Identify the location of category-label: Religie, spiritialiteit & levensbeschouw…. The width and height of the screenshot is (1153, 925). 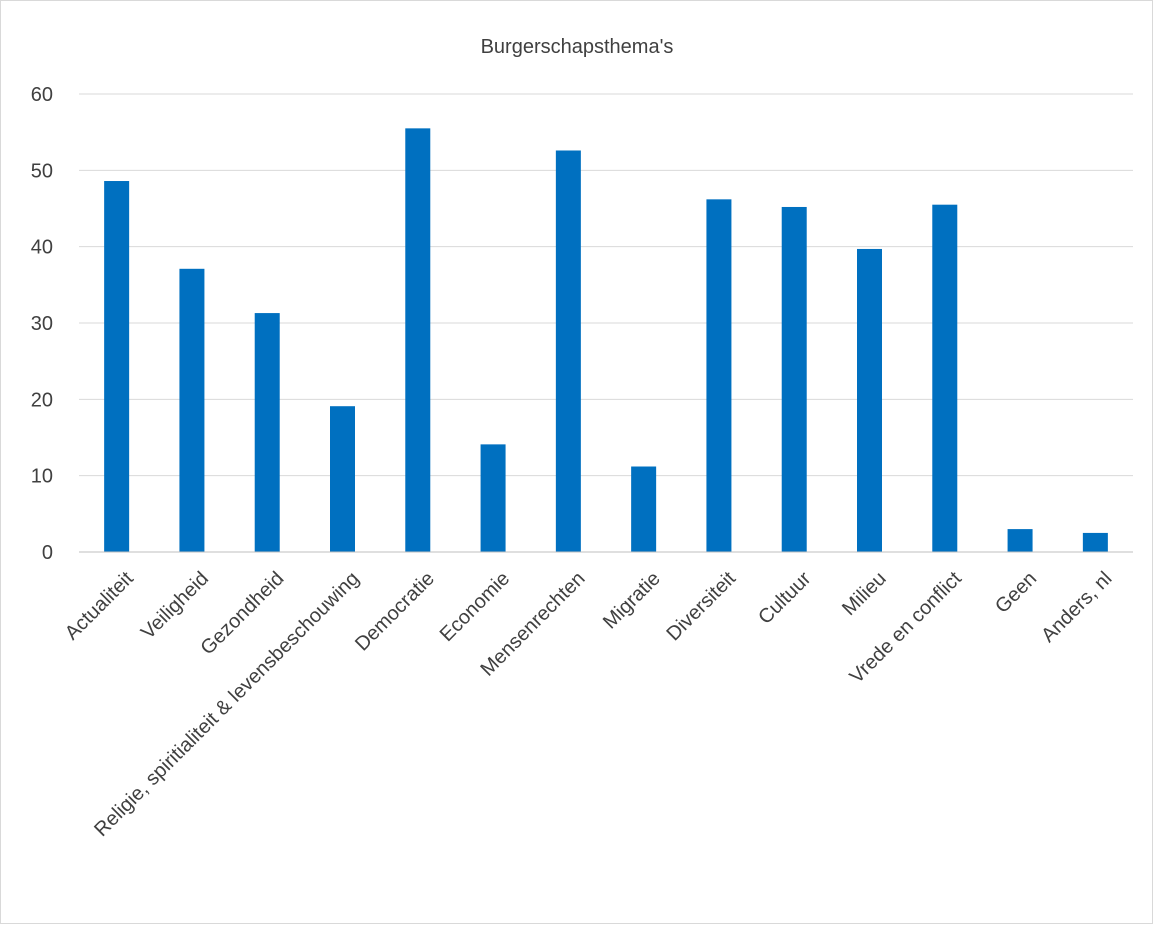
(226, 704).